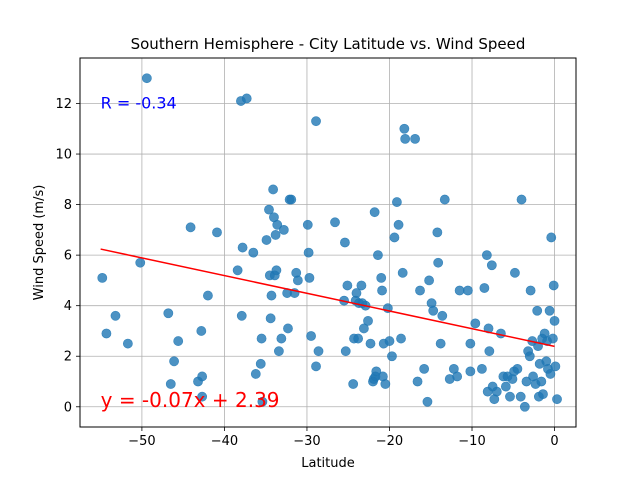  I want to click on y-tick-label: 12, so click(63, 104).